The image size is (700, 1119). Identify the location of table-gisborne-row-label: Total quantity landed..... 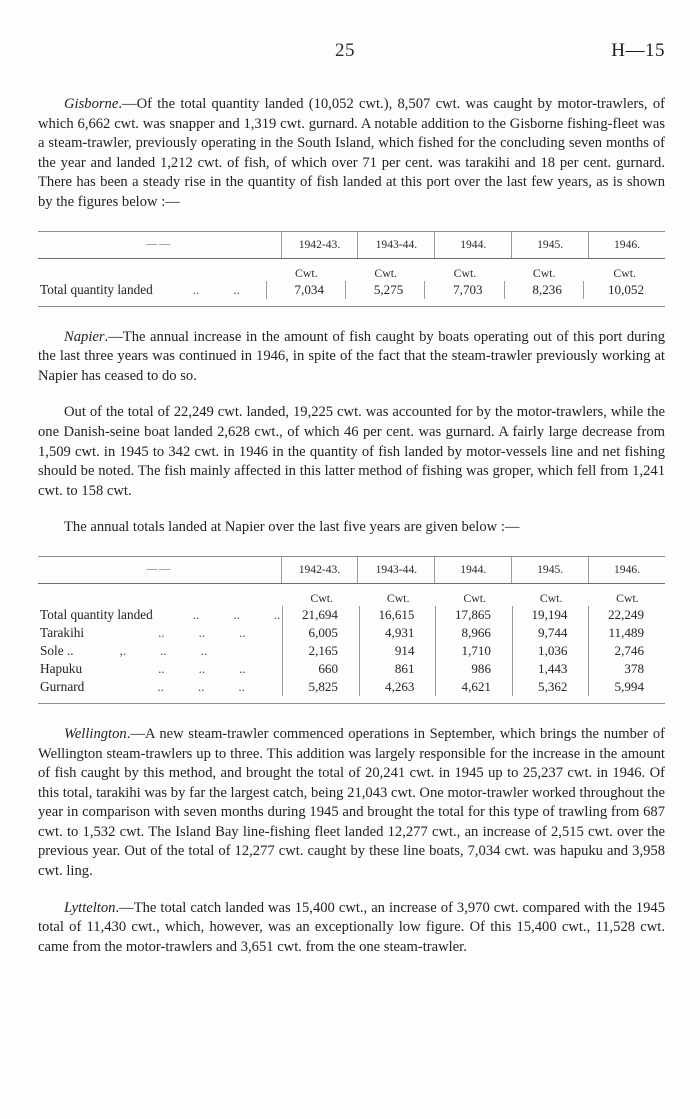
(152, 290).